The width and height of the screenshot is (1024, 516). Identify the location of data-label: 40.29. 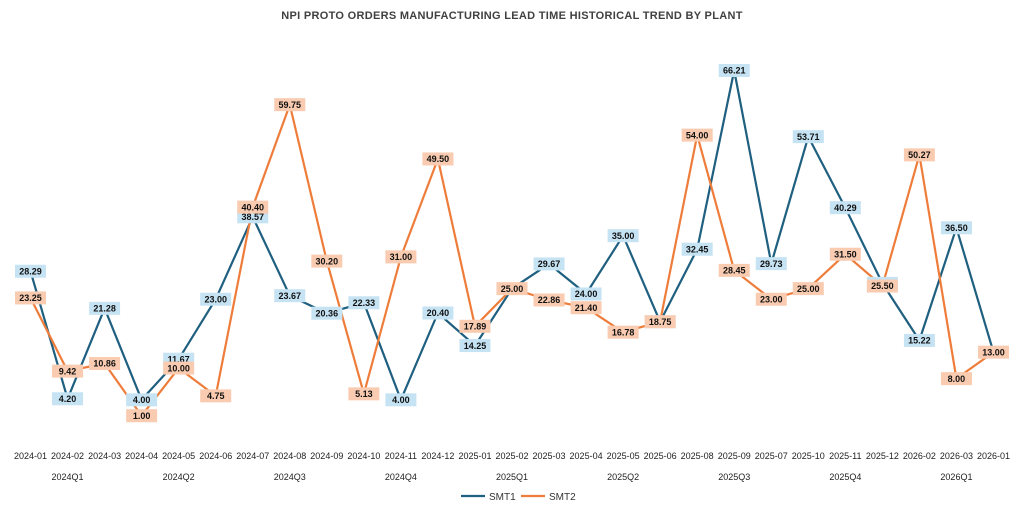
(845, 208).